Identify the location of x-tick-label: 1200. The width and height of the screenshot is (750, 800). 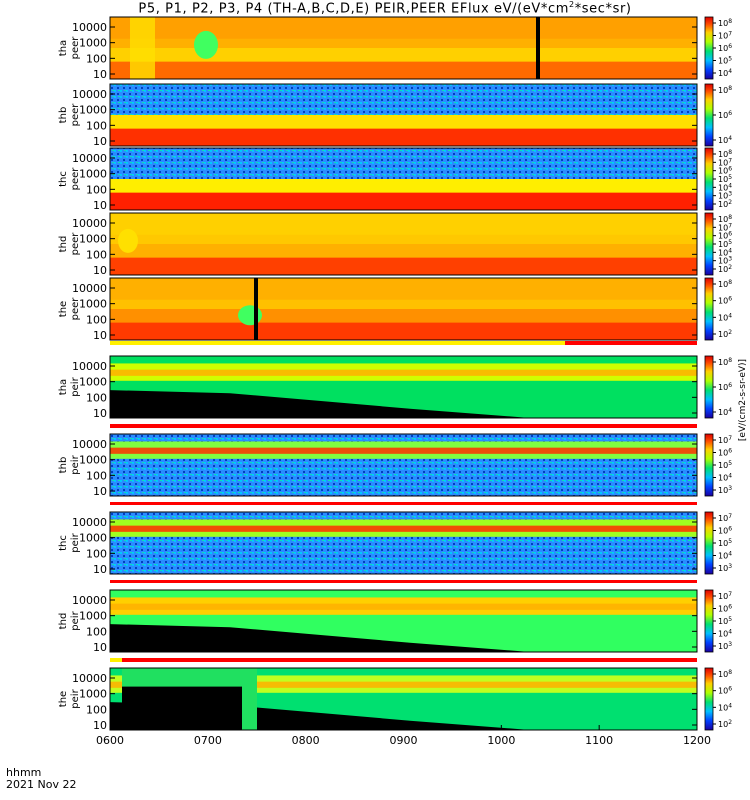
(697, 740).